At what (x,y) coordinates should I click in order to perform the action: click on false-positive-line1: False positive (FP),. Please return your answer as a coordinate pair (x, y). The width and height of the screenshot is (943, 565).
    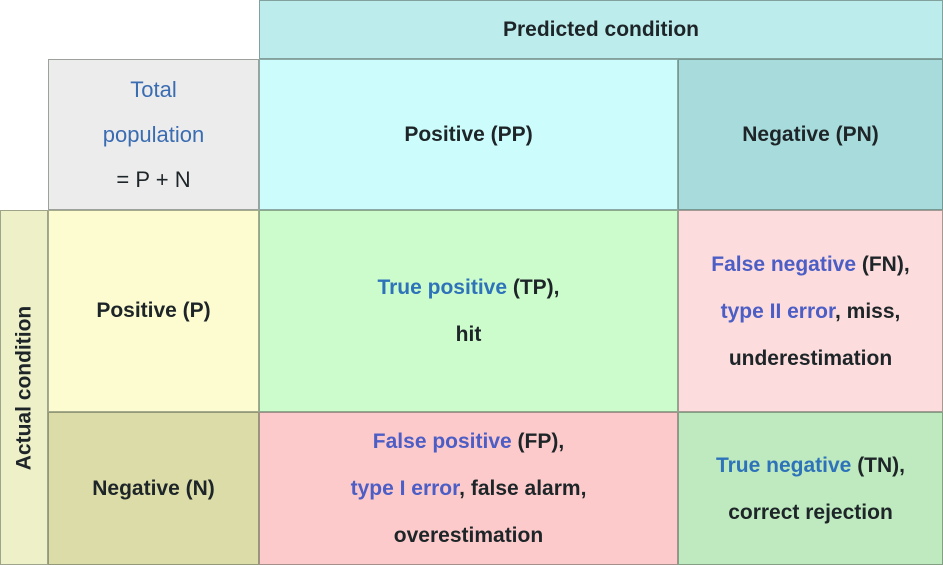
    Looking at the image, I should click on (468, 441).